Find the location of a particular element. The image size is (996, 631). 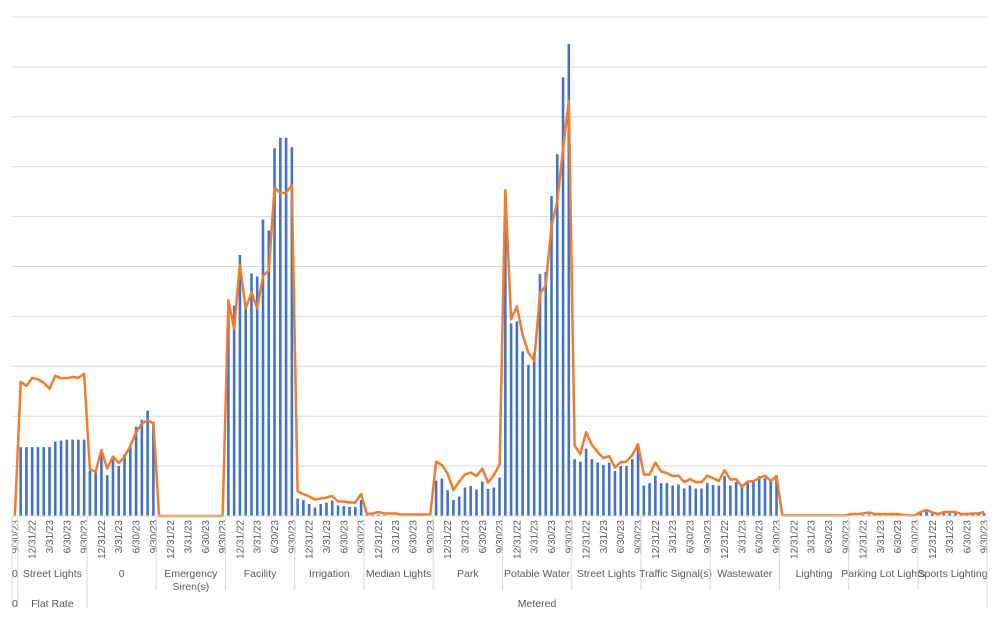

group-label: Traffic Signal(s) is located at coordinates (675, 574).